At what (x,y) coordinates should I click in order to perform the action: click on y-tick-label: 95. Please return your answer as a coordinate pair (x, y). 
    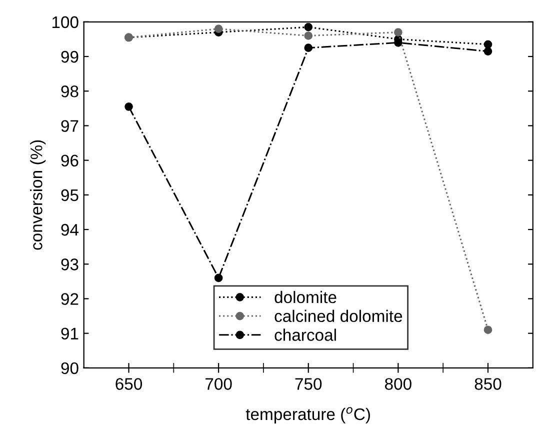
    Looking at the image, I should click on (69, 195).